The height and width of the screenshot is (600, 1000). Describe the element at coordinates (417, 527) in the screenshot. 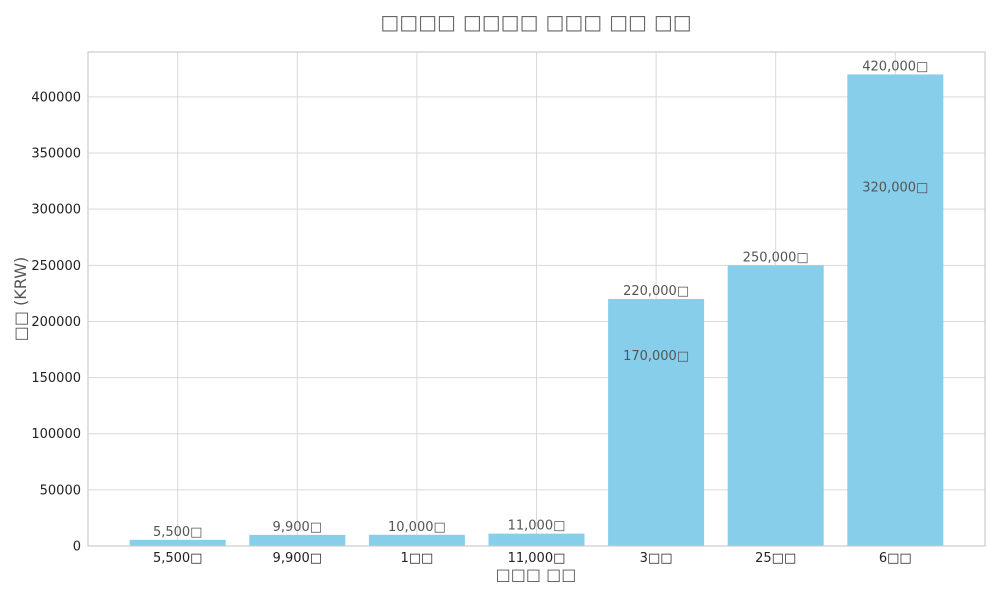

I see `bar-value-label: 10,000□` at that location.